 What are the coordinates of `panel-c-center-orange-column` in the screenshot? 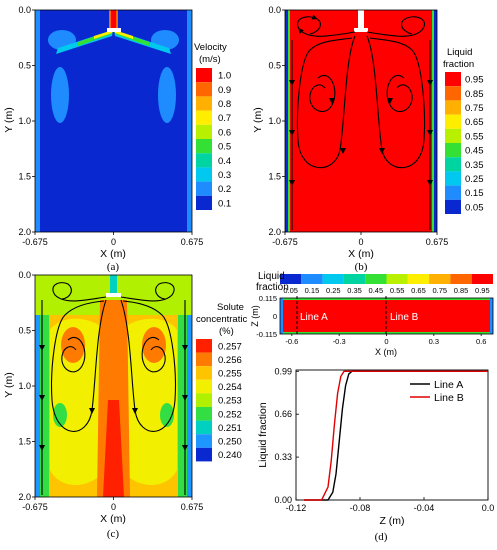 It's located at (113, 398).